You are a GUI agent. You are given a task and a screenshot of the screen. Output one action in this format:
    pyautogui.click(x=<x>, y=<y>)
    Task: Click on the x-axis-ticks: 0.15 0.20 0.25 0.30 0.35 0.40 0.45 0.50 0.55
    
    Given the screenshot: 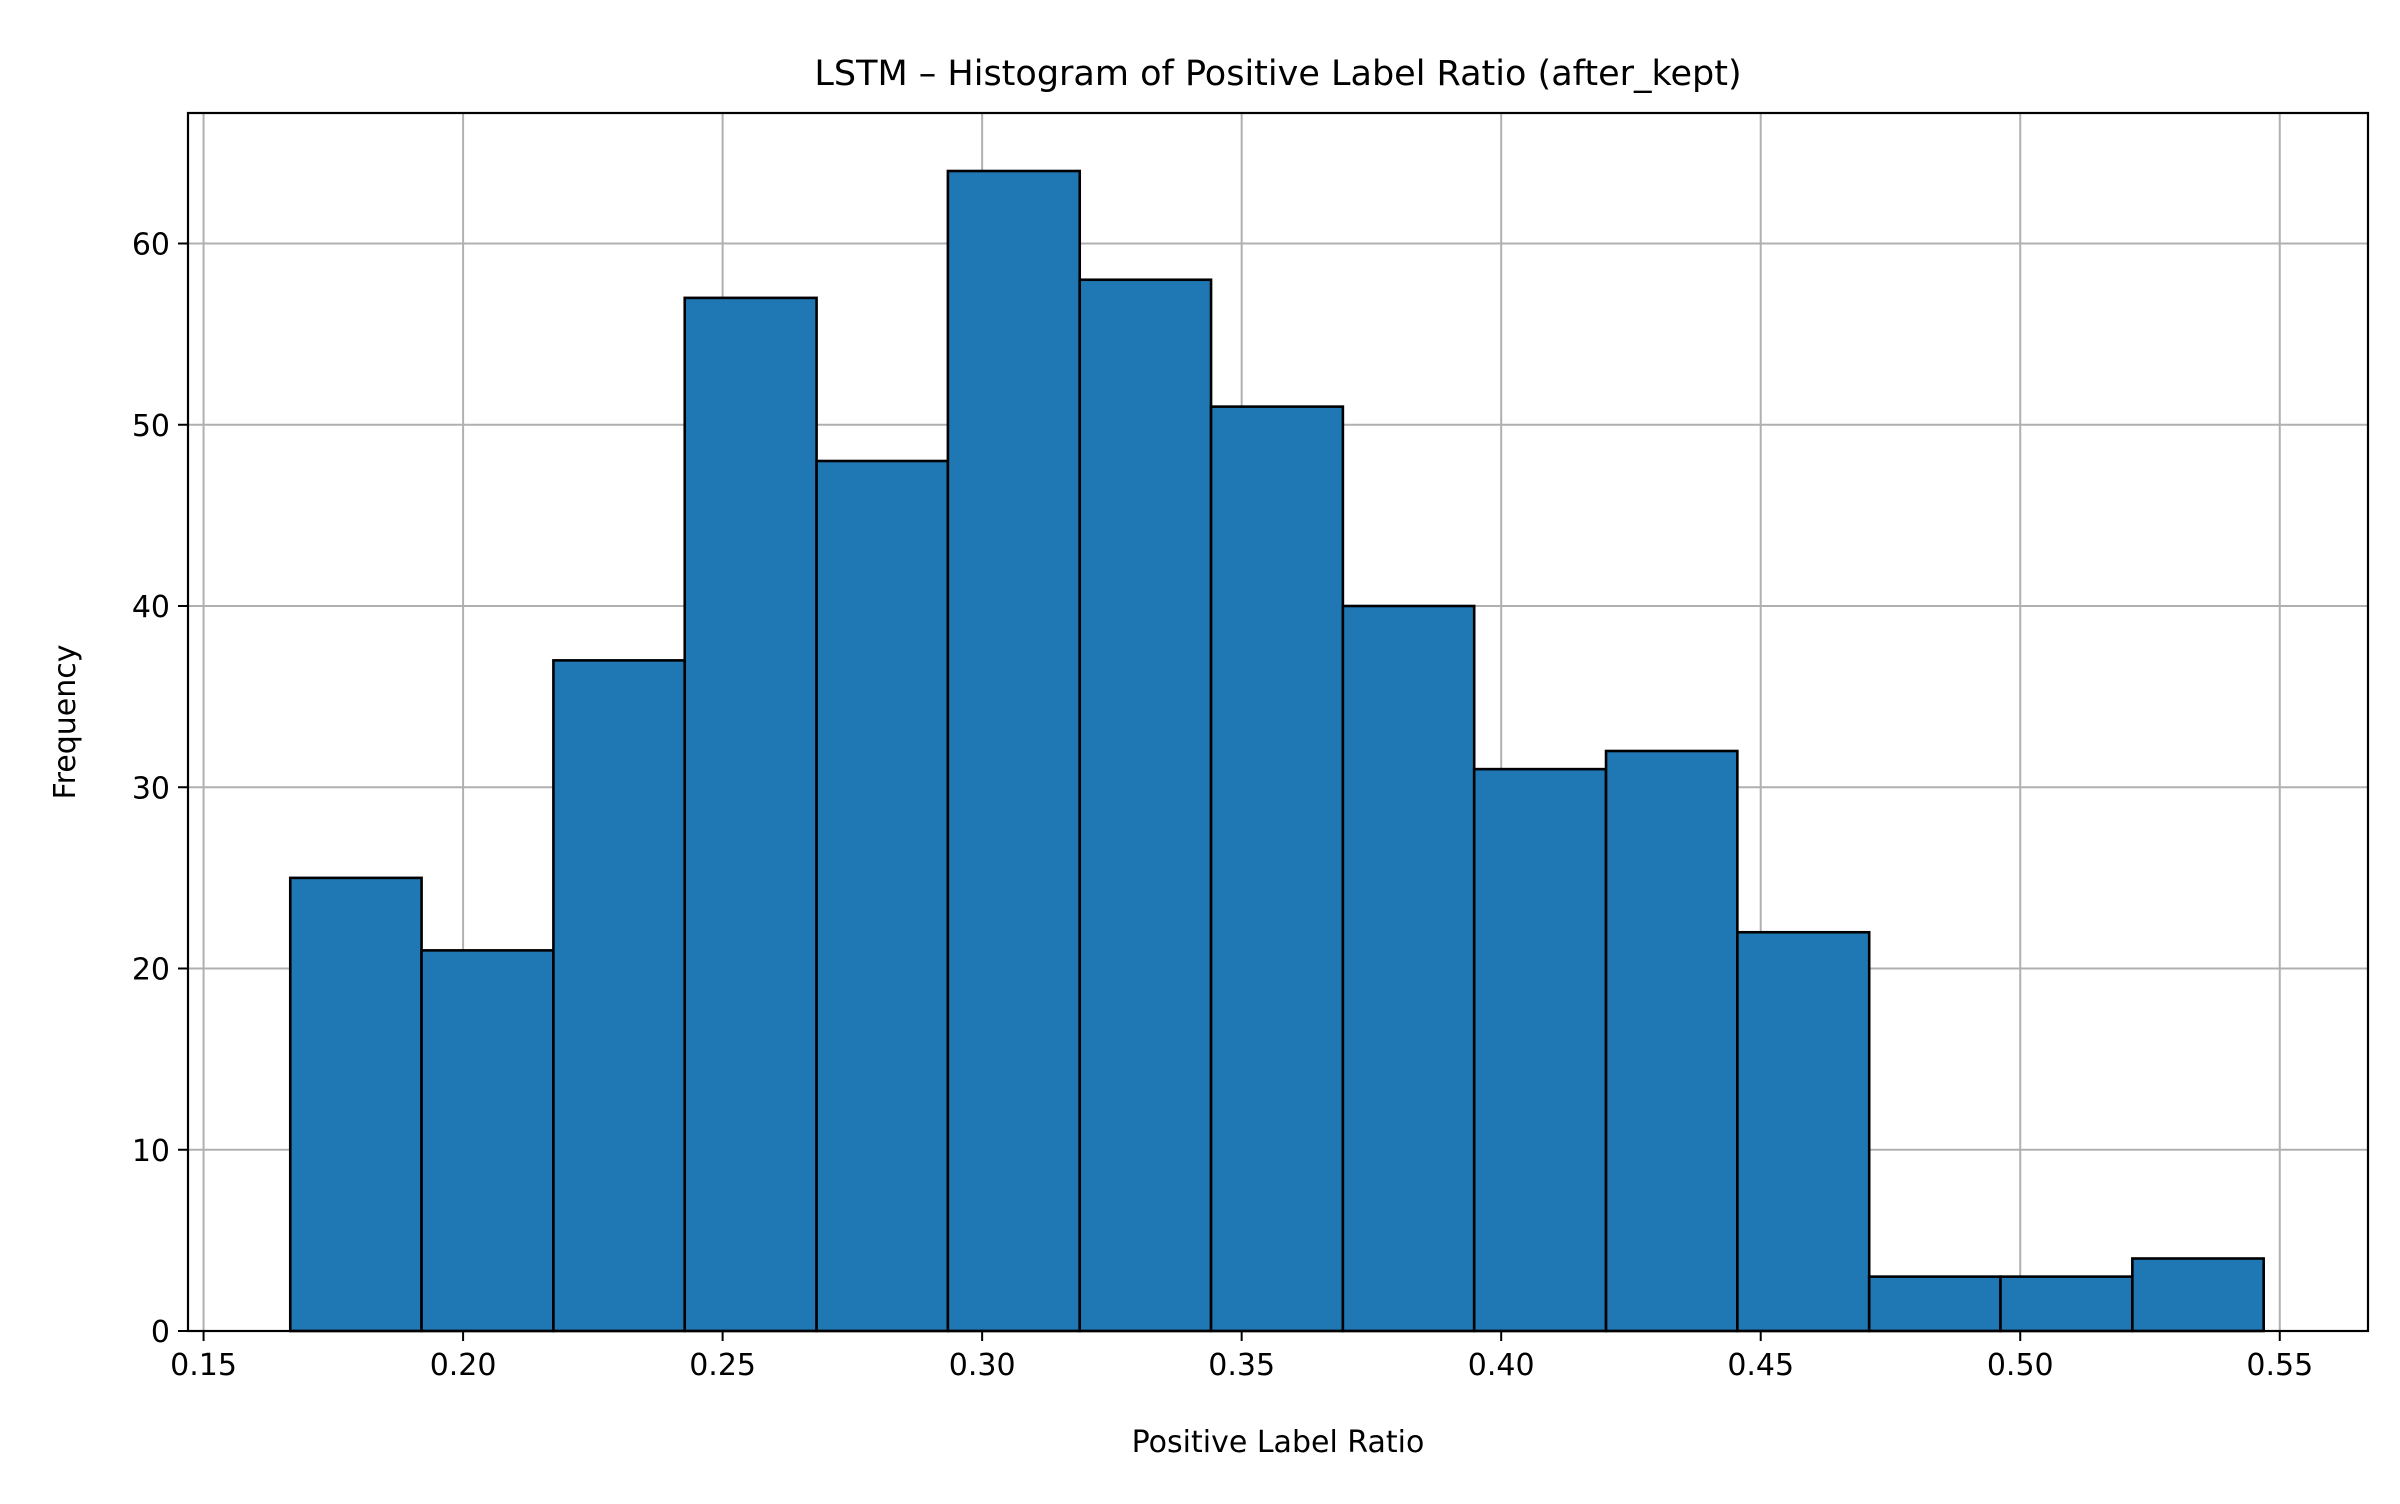 What is the action you would take?
    pyautogui.click(x=1241, y=1357)
    